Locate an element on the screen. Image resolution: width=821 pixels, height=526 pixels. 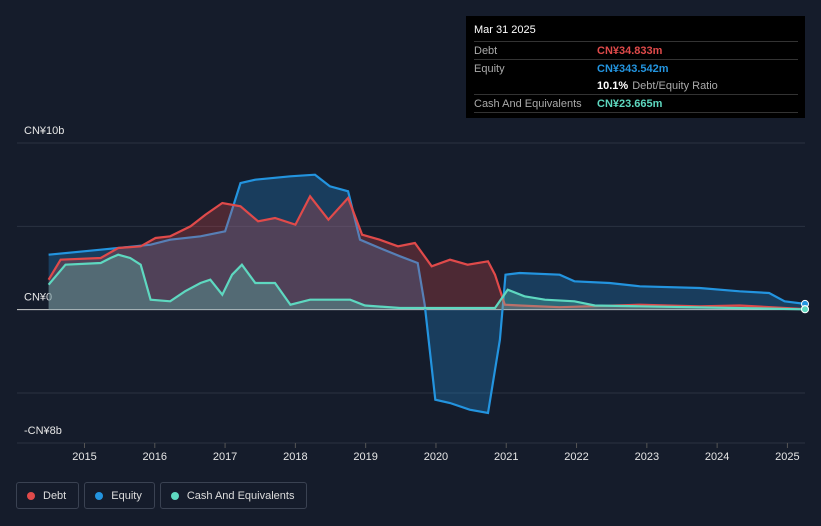
legend-item: Equity is located at coordinates (119, 495).